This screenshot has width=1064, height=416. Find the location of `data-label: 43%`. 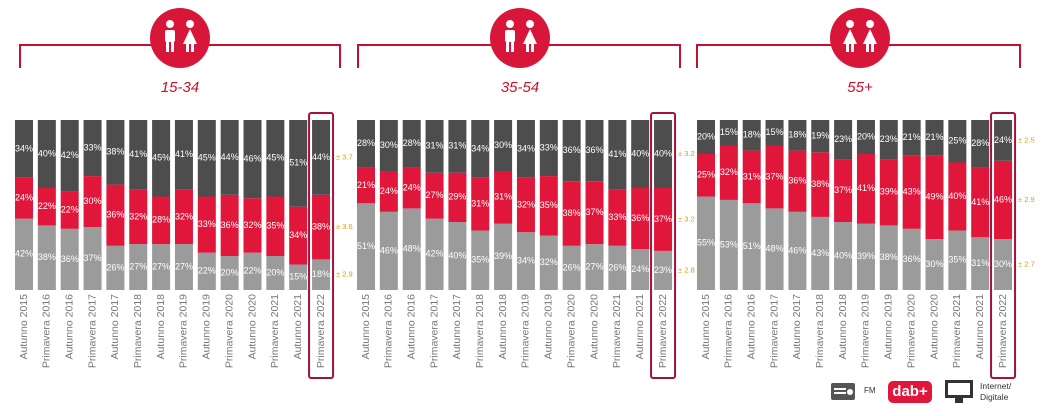

data-label: 43% is located at coordinates (912, 192).